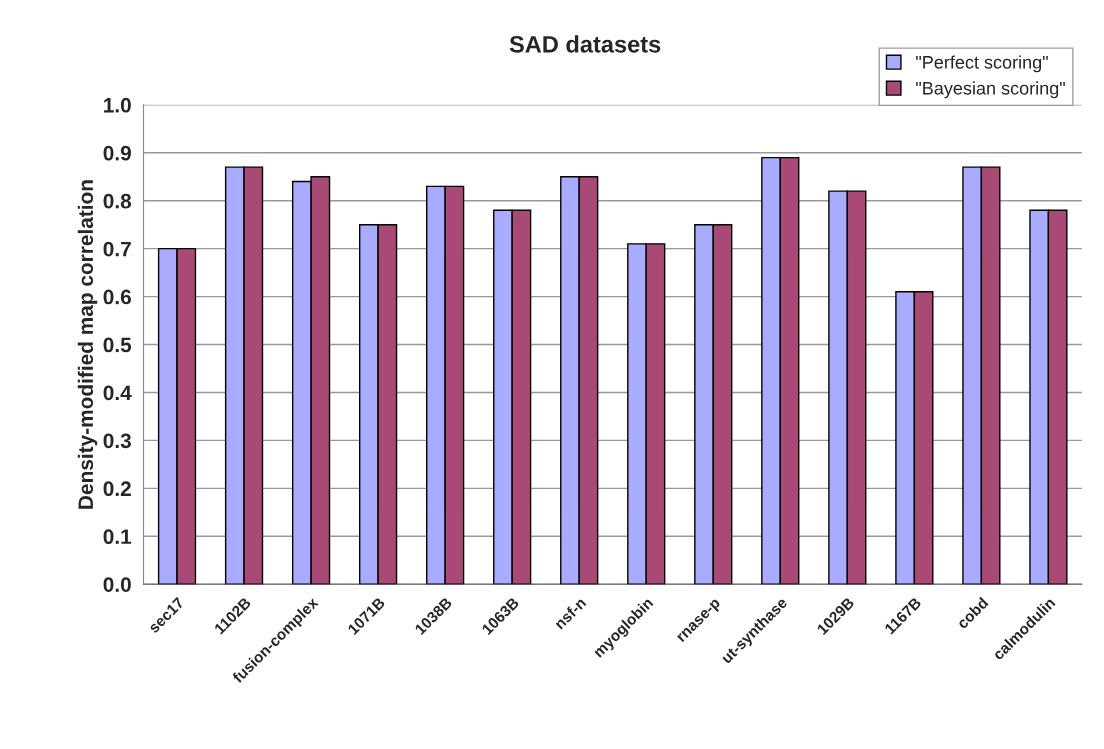 This screenshot has width=1104, height=749. I want to click on legend-label: "Bayesian scoring", so click(990, 90).